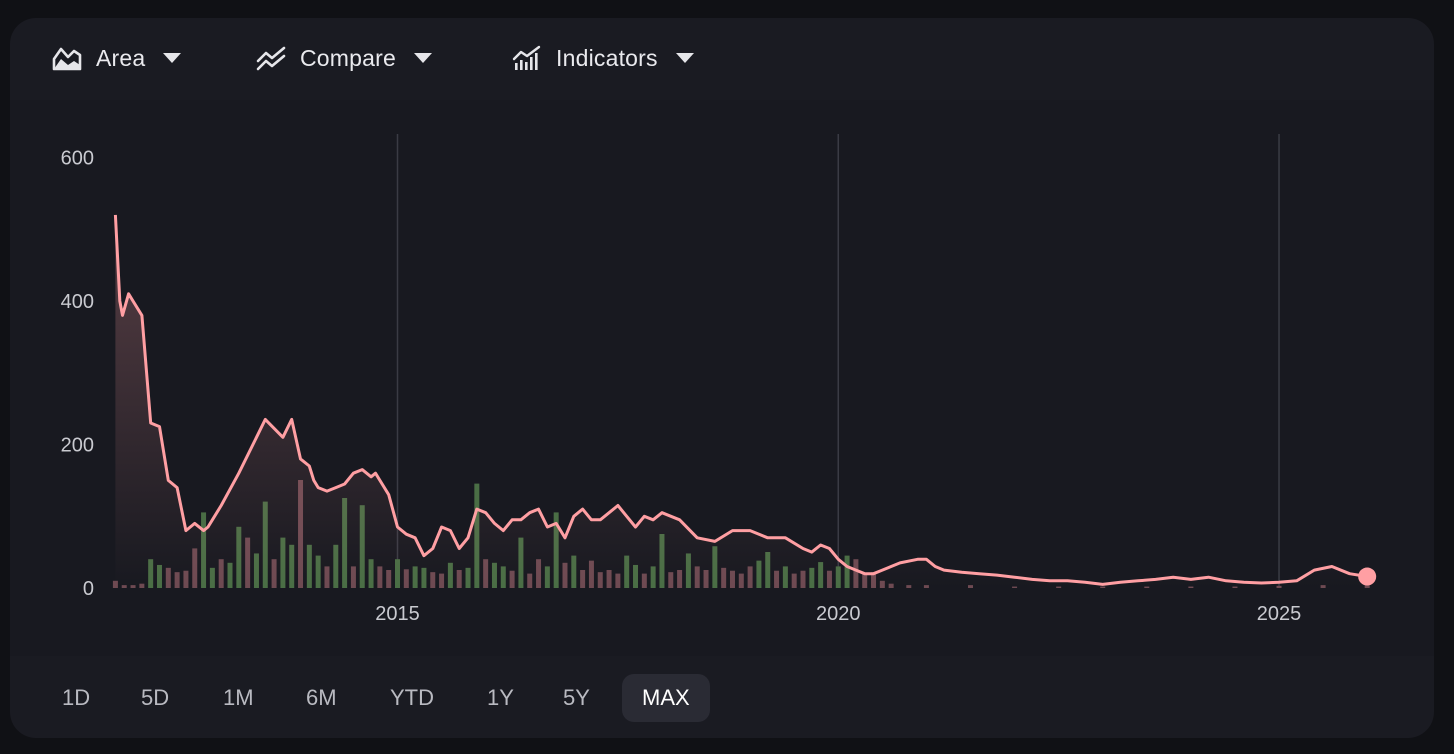  What do you see at coordinates (155, 697) in the screenshot?
I see `range-button-5d: 5D` at bounding box center [155, 697].